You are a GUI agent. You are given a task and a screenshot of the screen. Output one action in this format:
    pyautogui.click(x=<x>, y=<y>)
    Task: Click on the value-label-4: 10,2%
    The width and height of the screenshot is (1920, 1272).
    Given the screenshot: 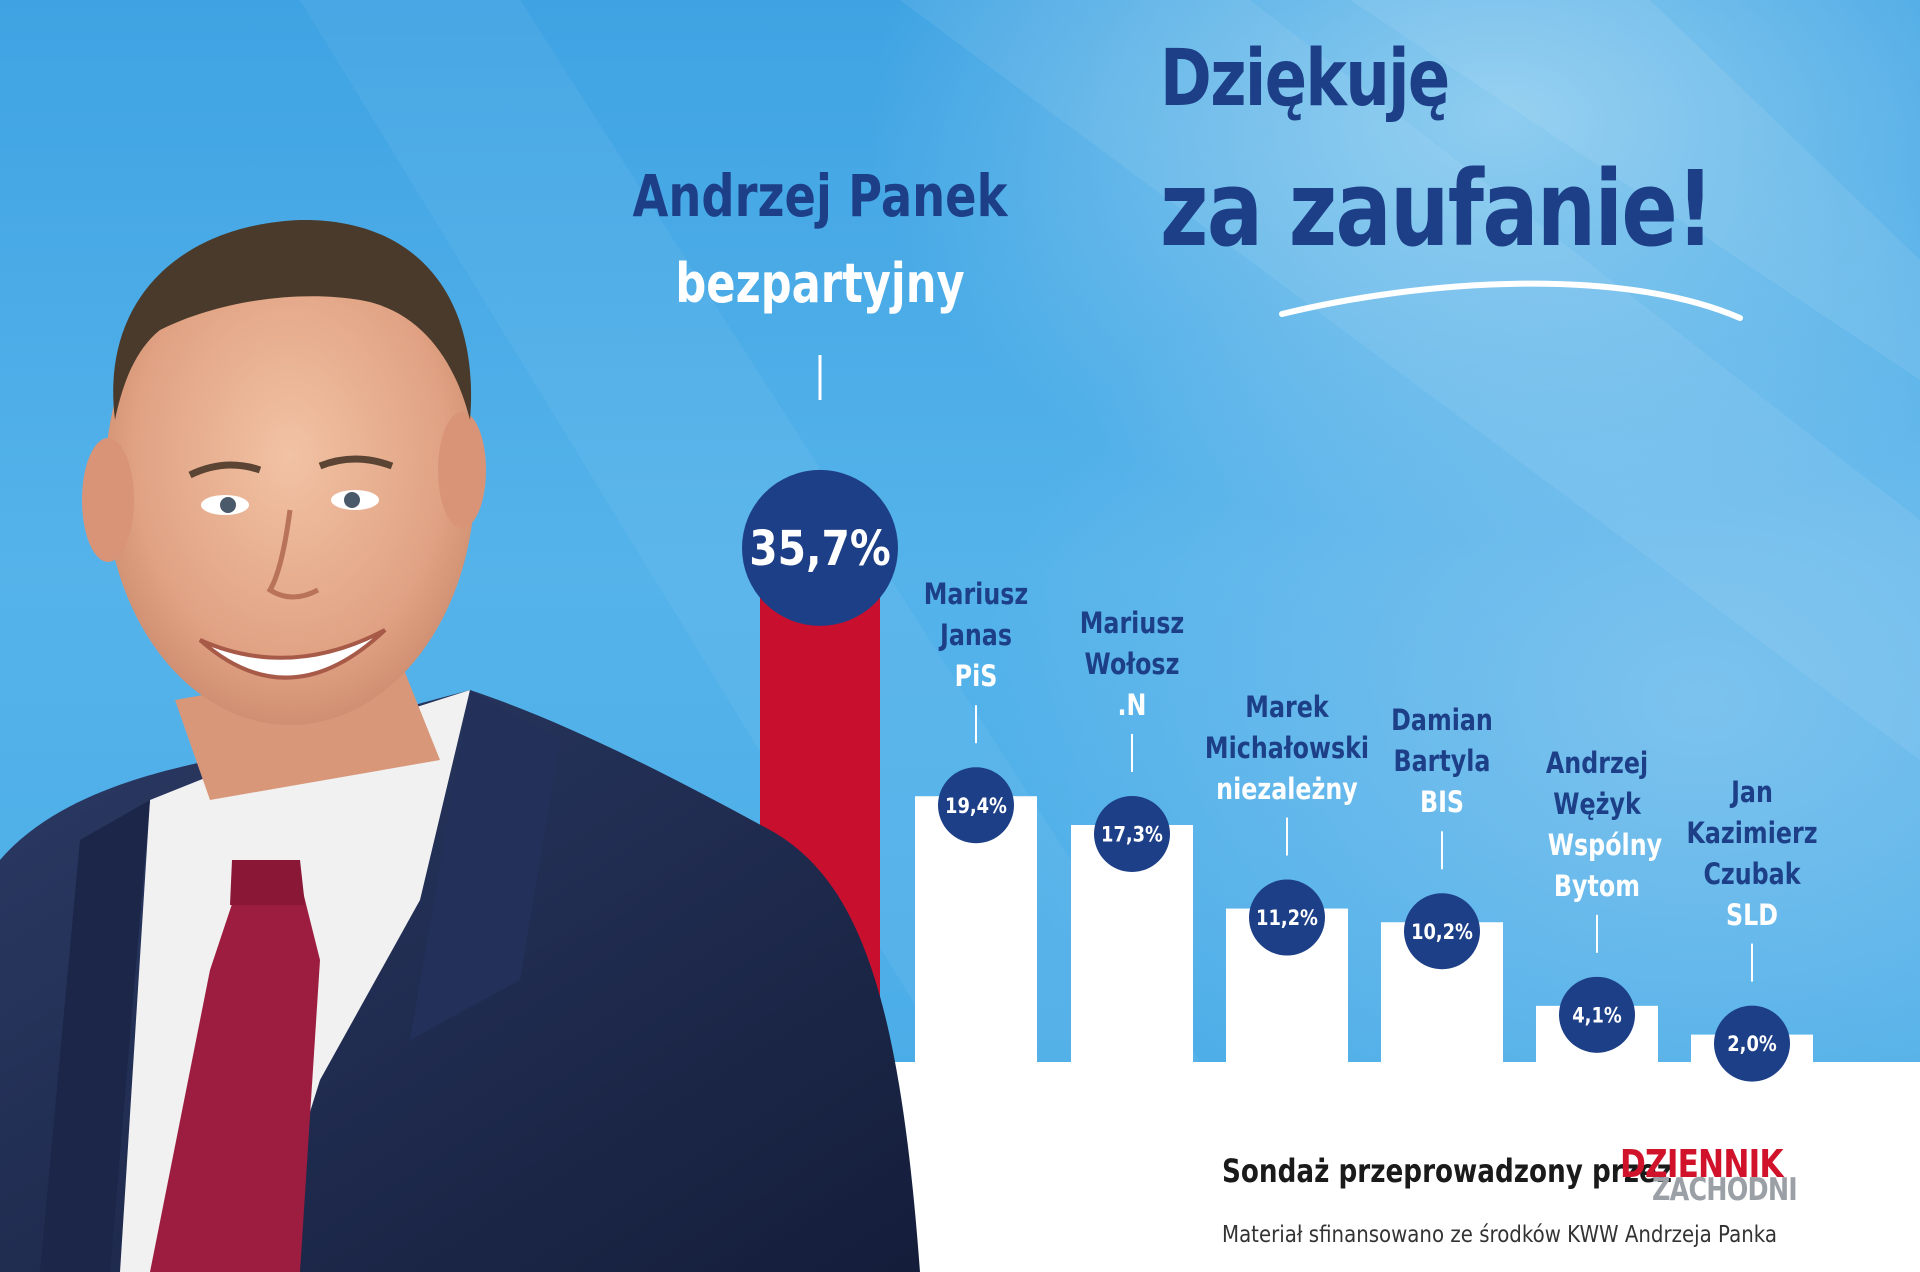 What is the action you would take?
    pyautogui.click(x=1442, y=931)
    